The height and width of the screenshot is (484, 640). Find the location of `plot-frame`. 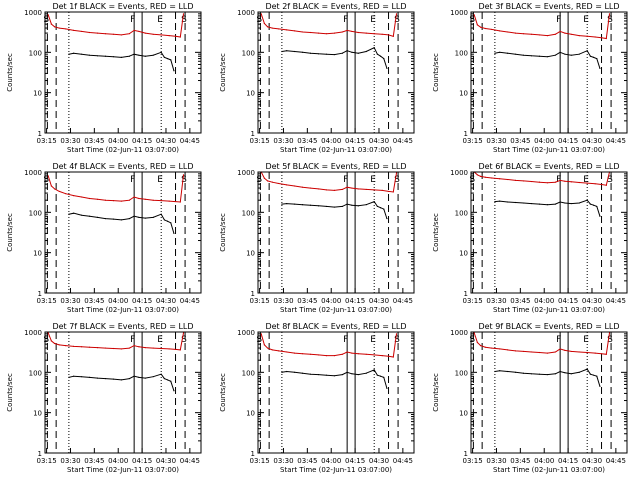

plot-frame is located at coordinates (336, 392).